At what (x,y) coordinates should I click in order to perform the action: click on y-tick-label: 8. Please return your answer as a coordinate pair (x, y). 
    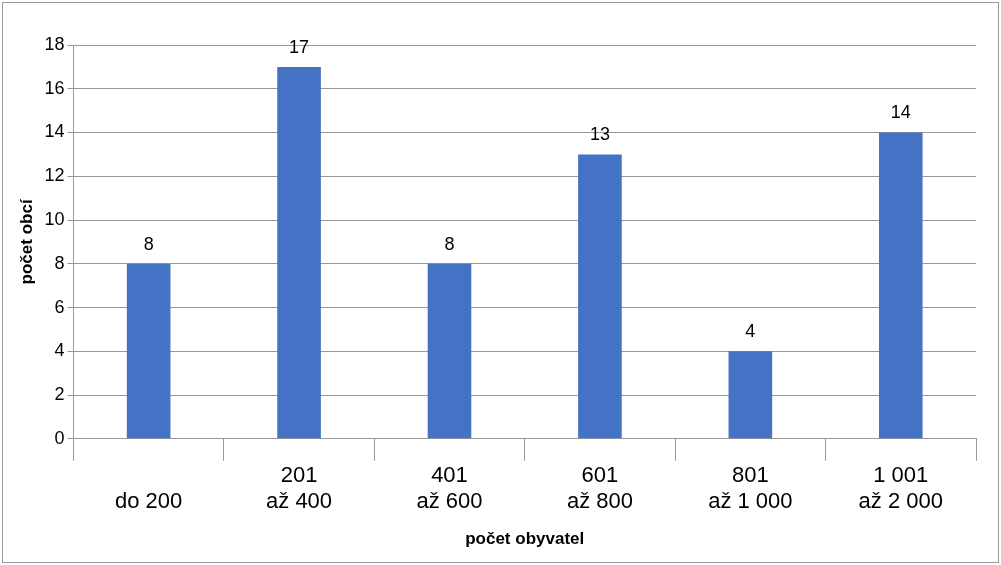
    Looking at the image, I should click on (59, 262).